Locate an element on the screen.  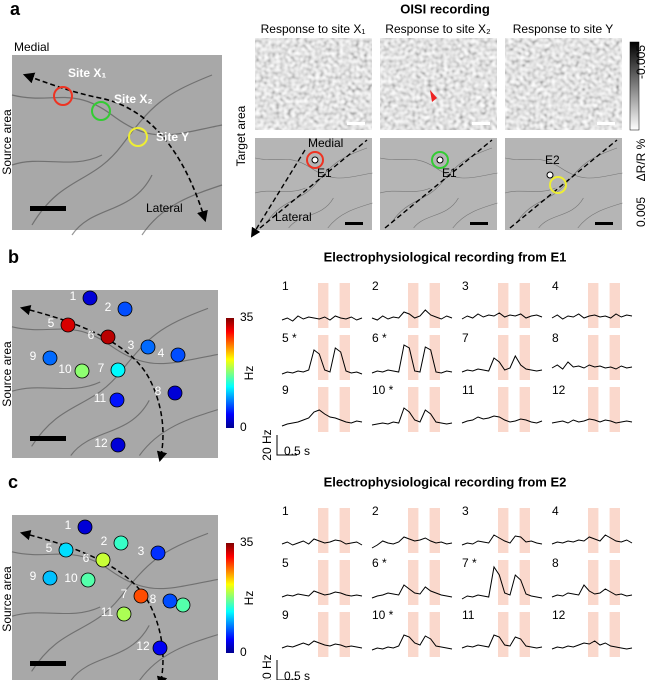
scale-y: 20 Hz is located at coordinates (267, 667).